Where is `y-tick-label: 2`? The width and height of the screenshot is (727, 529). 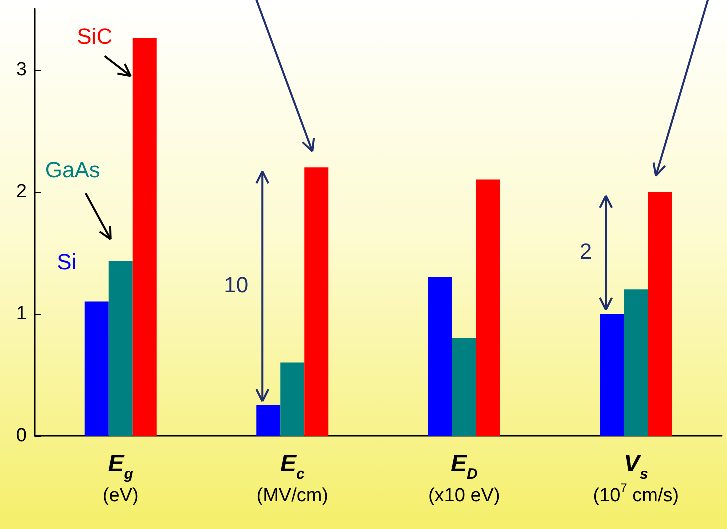
y-tick-label: 2 is located at coordinates (21, 192).